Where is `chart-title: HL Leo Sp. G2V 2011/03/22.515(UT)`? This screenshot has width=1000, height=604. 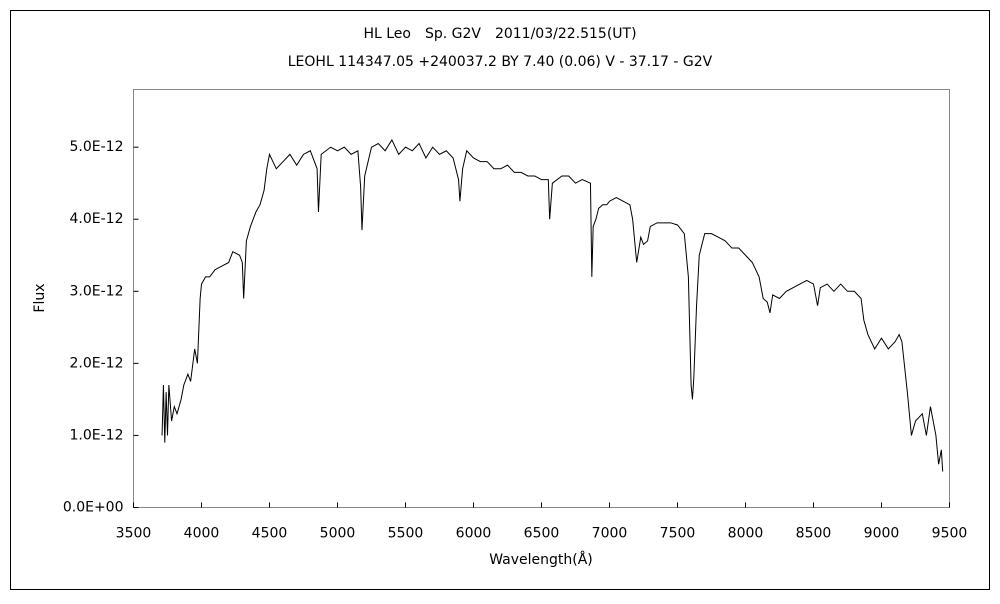
chart-title: HL Leo Sp. G2V 2011/03/22.515(UT) is located at coordinates (499, 34).